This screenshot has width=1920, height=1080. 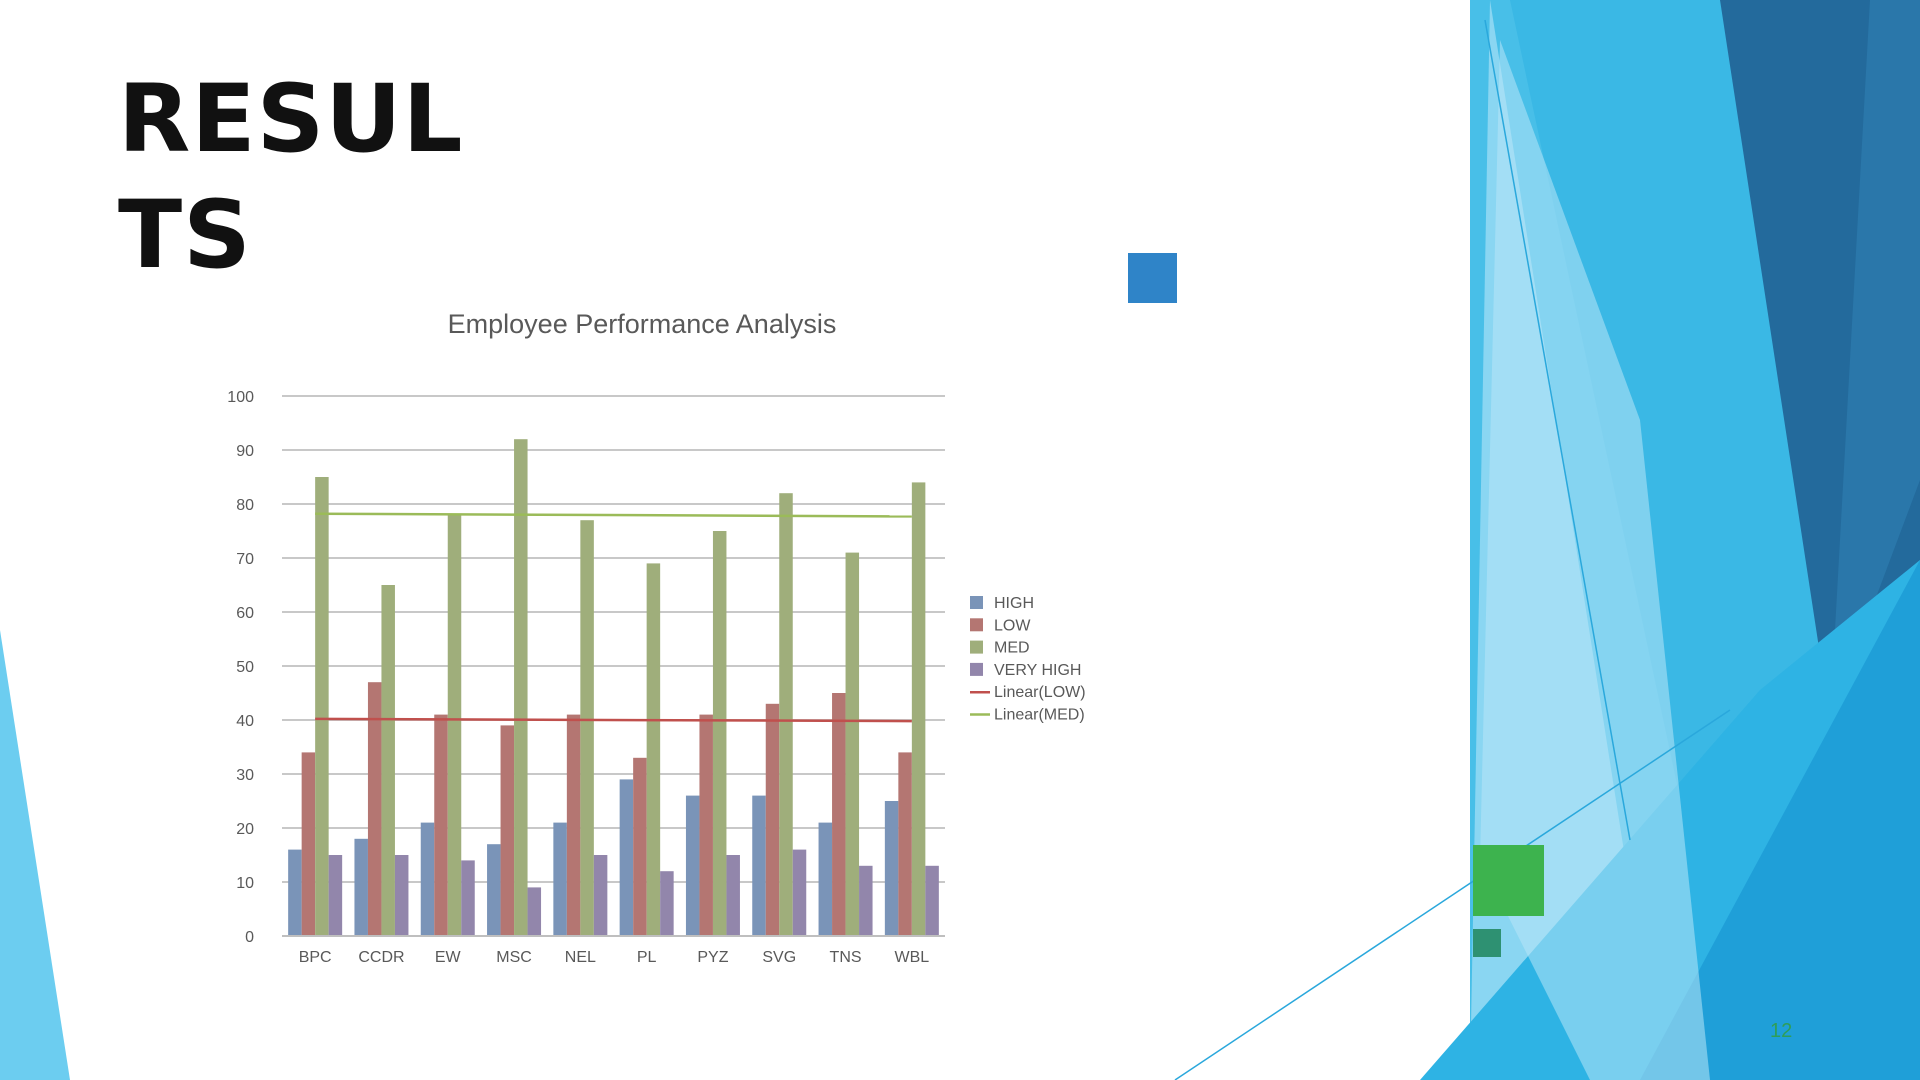 What do you see at coordinates (322, 706) in the screenshot?
I see `bar-bpc-med` at bounding box center [322, 706].